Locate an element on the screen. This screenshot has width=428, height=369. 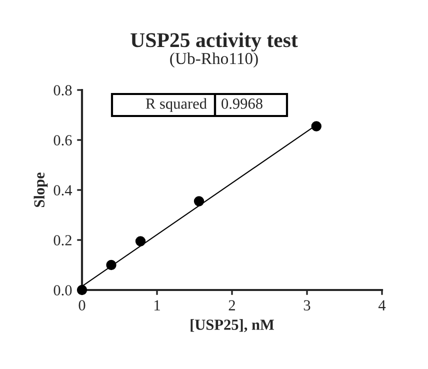
x-tick-label: 3 is located at coordinates (307, 305).